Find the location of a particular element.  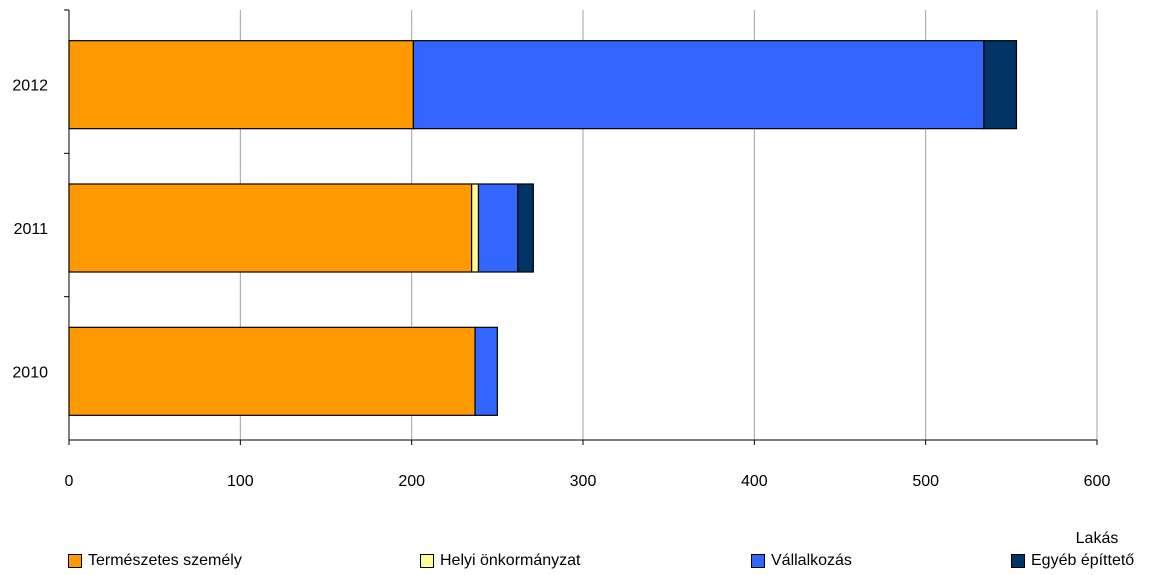

legend-item-2: Vállalkozás is located at coordinates (801, 561).